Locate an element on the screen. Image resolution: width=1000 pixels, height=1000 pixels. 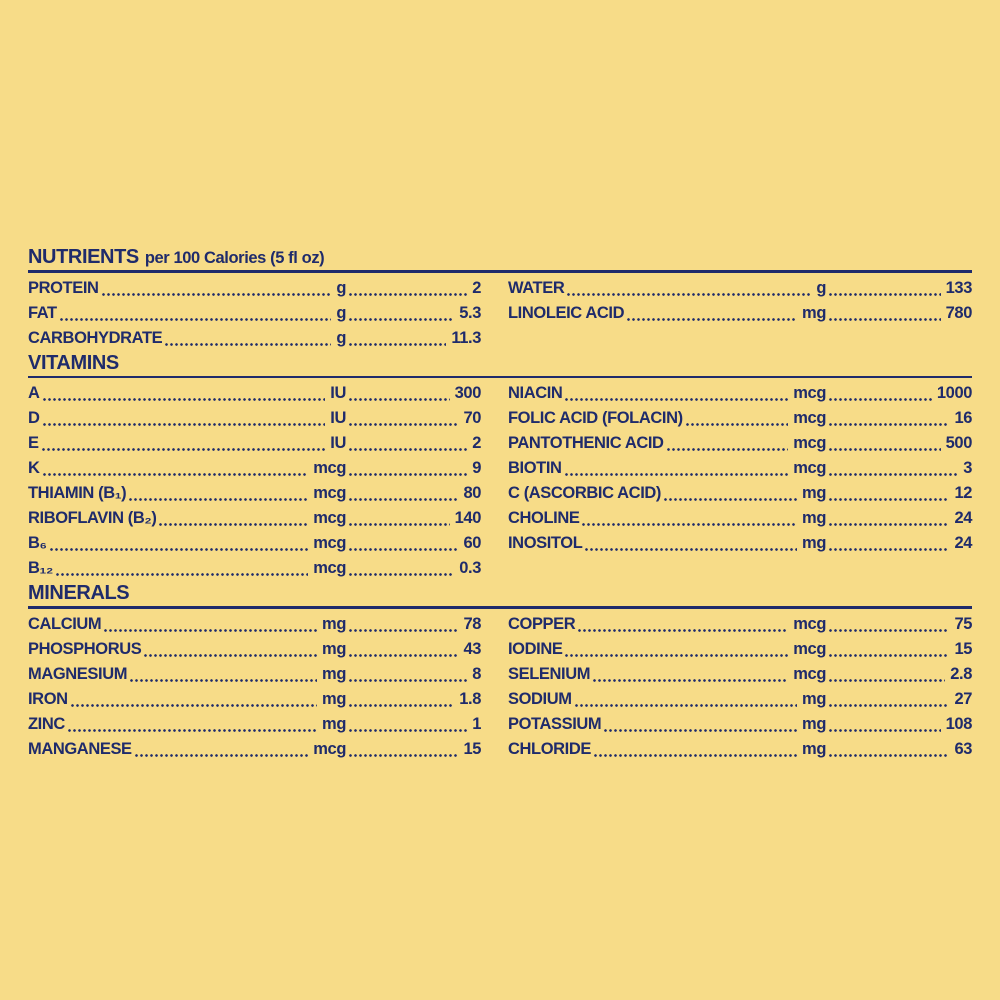
nutrient-label: THIAMIN (B₁) is located at coordinates (77, 493).